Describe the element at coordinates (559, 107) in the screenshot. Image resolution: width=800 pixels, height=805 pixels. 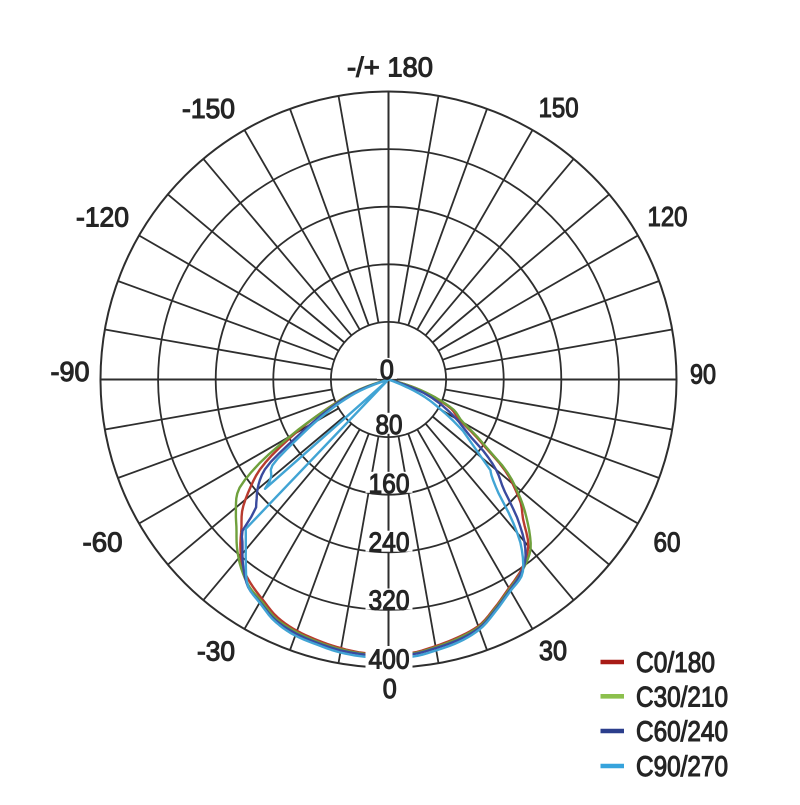
I see `svg-text: 150` at that location.